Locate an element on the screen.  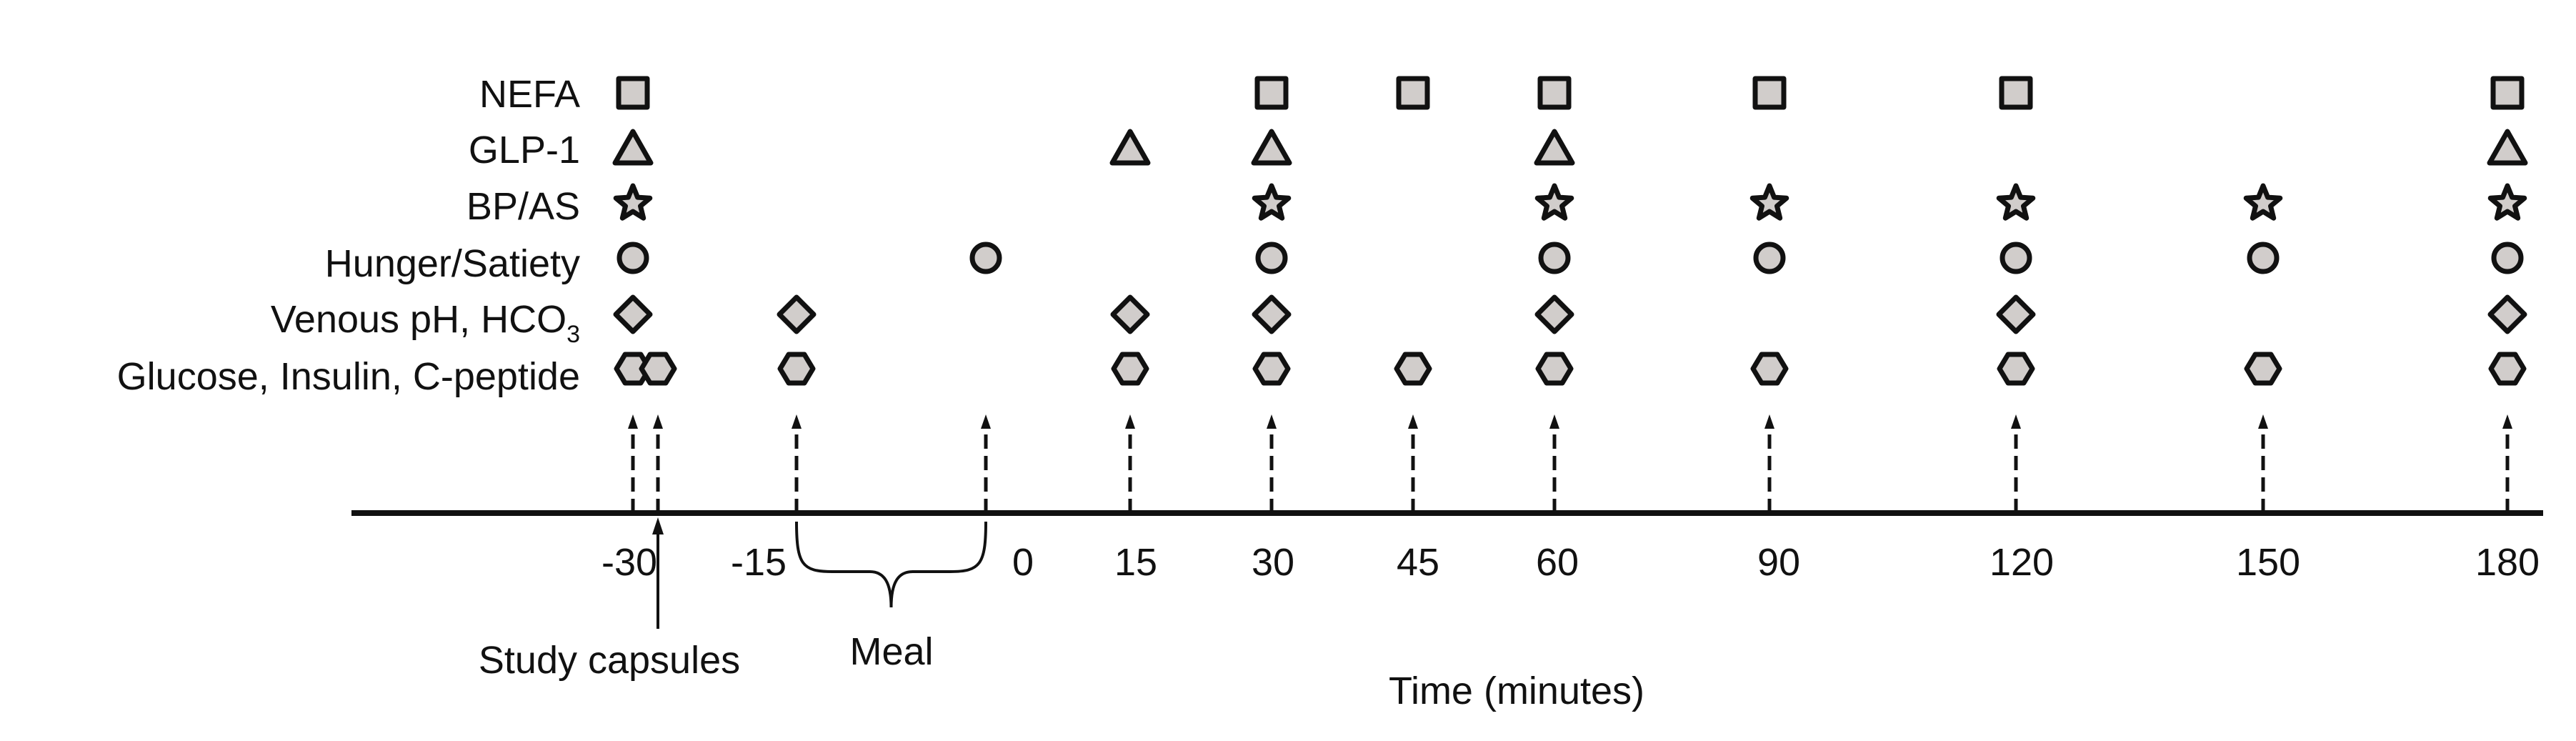
axis-tick-label: -15 is located at coordinates (759, 562).